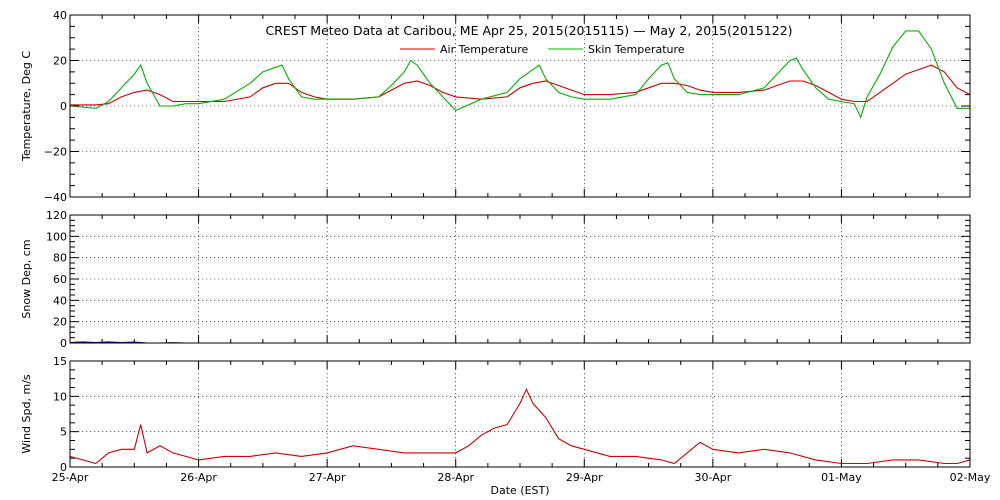  I want to click on y-axis-label: Snow Dep, cm, so click(26, 278).